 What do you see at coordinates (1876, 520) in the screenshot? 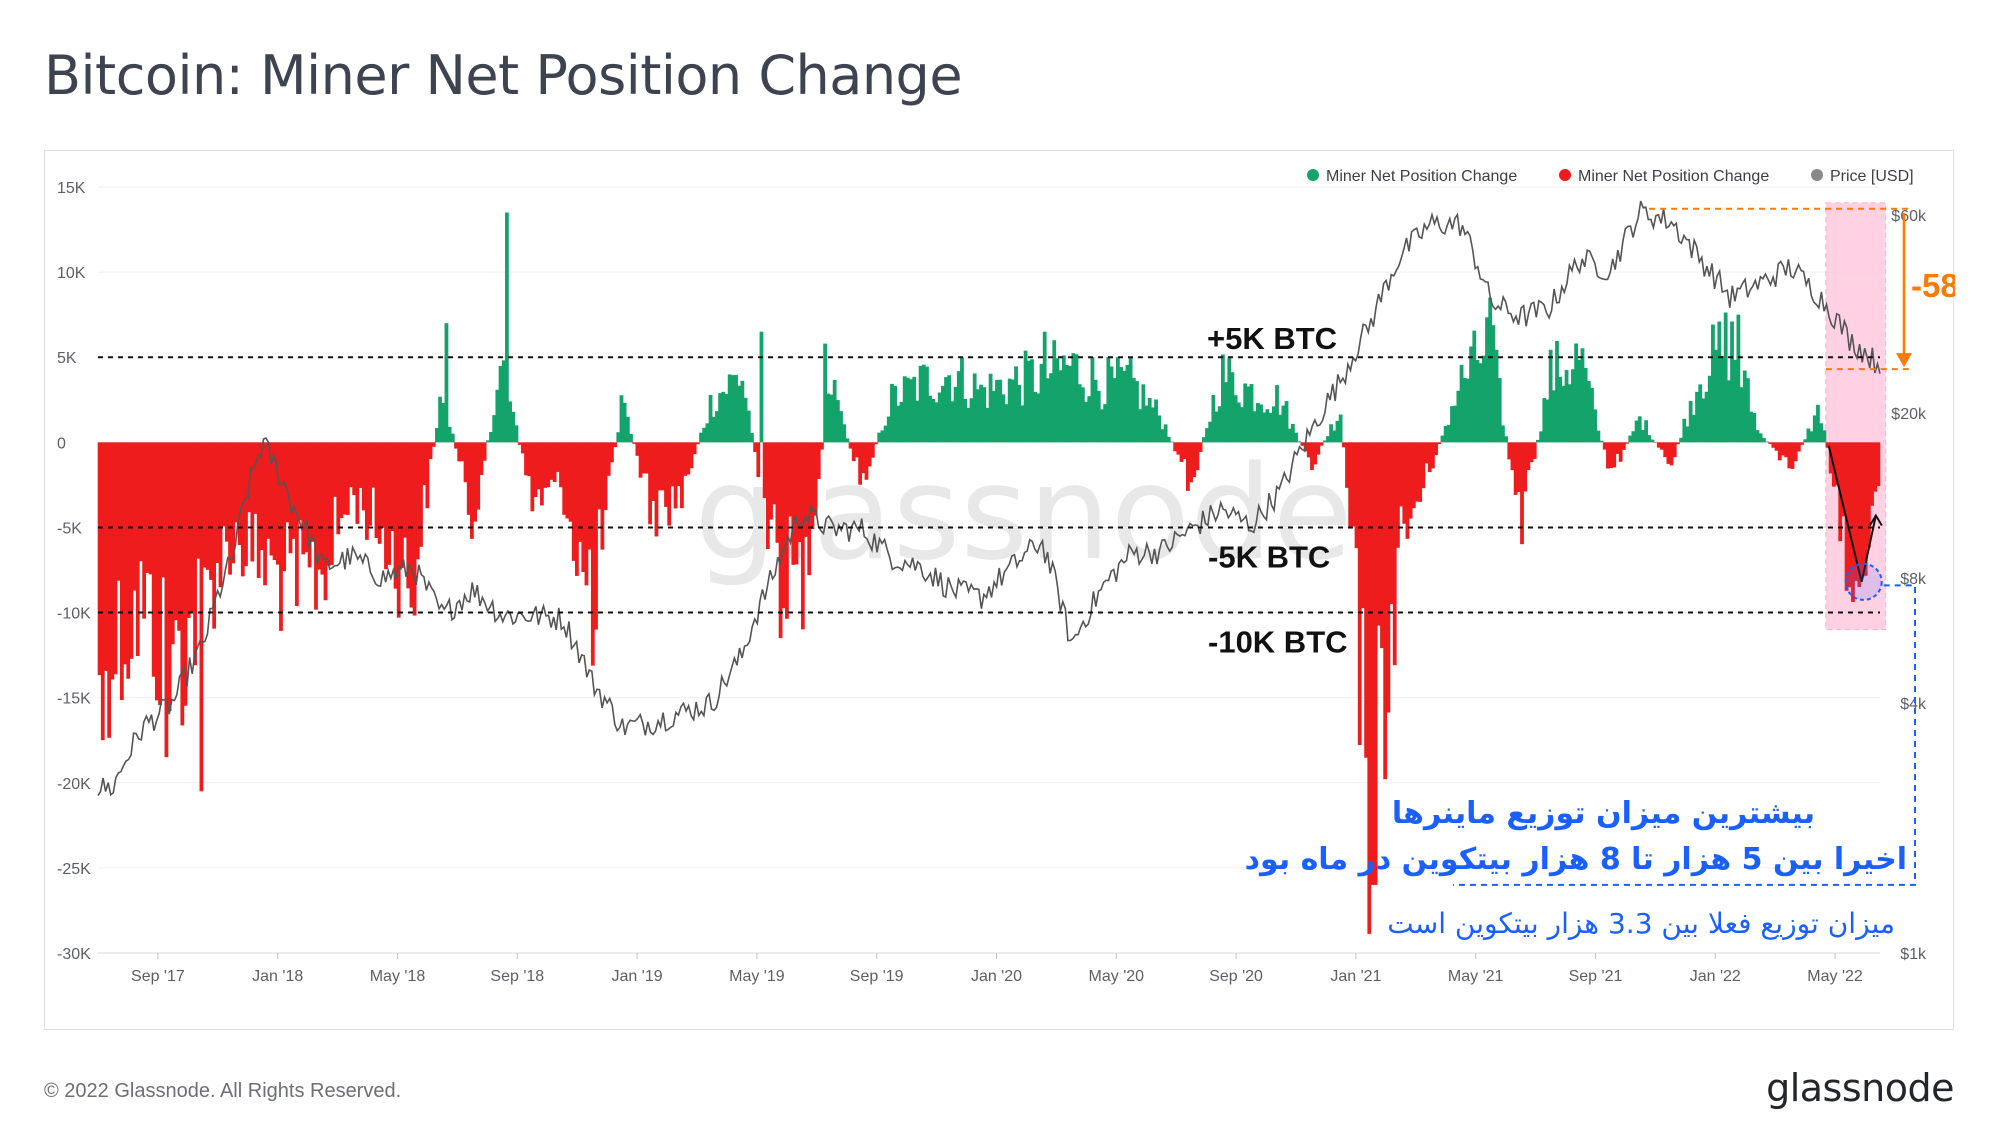
I see `trend-arrowhead` at bounding box center [1876, 520].